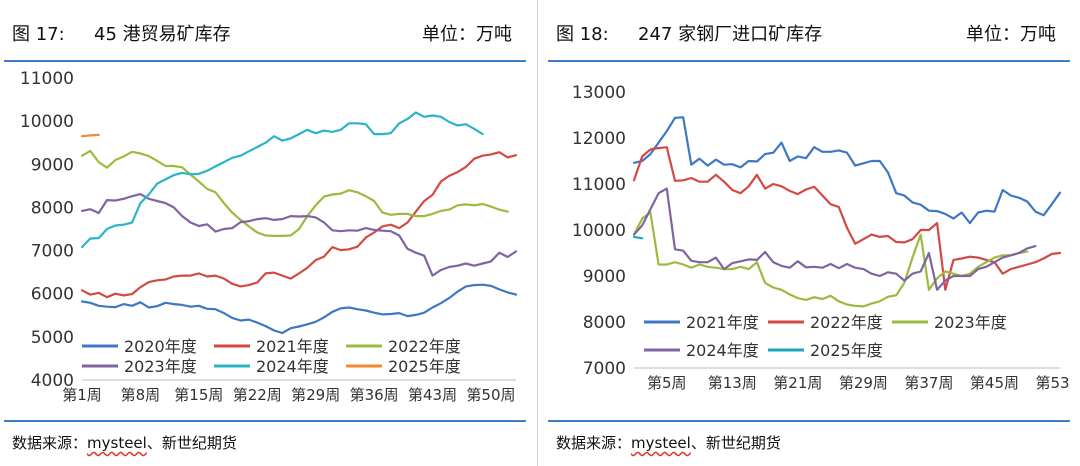 This screenshot has height=466, width=1080. Describe the element at coordinates (82, 395) in the screenshot. I see `x-tick-label: 第1周` at that location.